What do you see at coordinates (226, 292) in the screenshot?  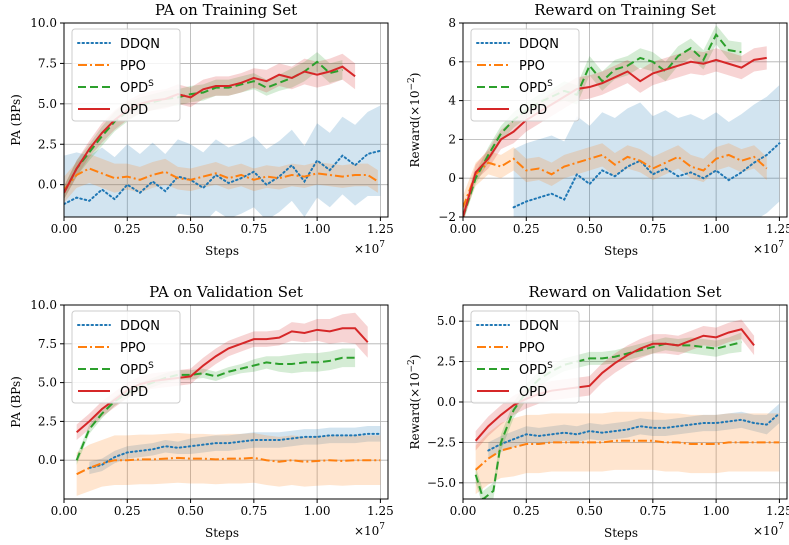 I see `chart-title: PA on Validation Set` at bounding box center [226, 292].